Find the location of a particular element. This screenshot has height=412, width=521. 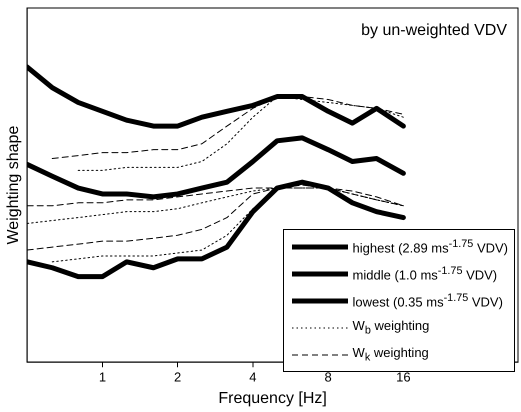

legend-label: lowest (0.35 ms$^{-1.75}$ VDV) is located at coordinates (427, 301).